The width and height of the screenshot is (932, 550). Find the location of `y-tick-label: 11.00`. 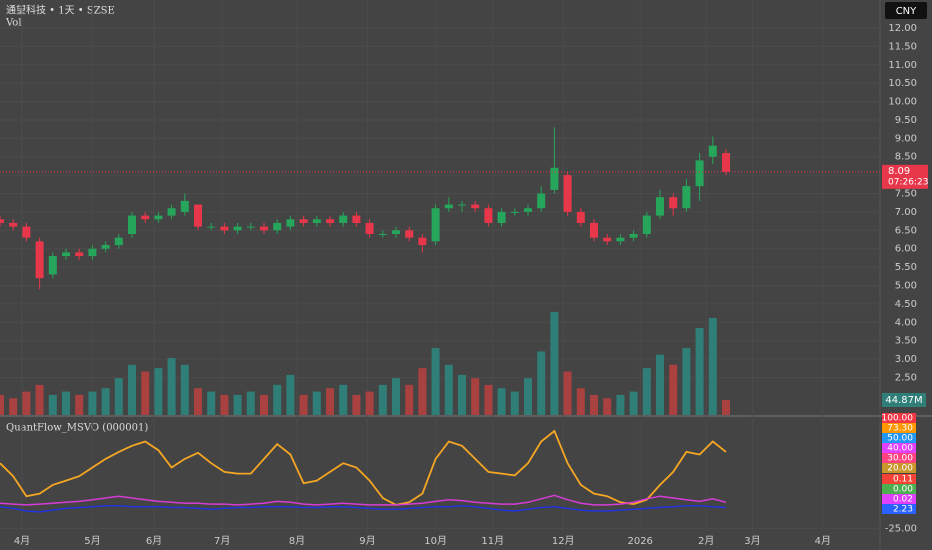

y-tick-label: 11.00 is located at coordinates (902, 65).